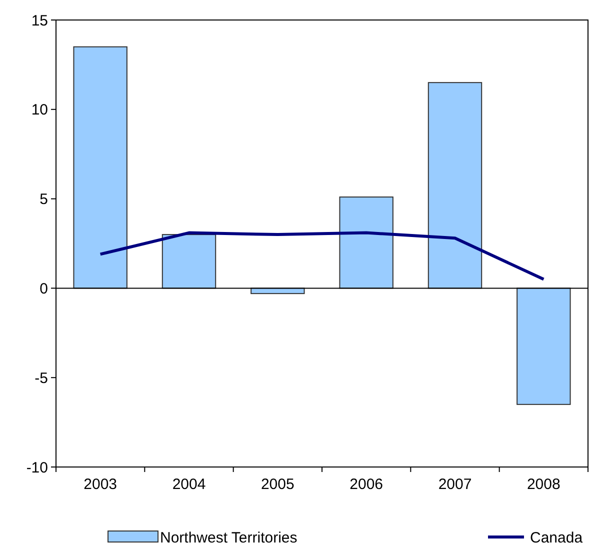 Image resolution: width=600 pixels, height=557 pixels. I want to click on x-tick-label: 2007, so click(455, 484).